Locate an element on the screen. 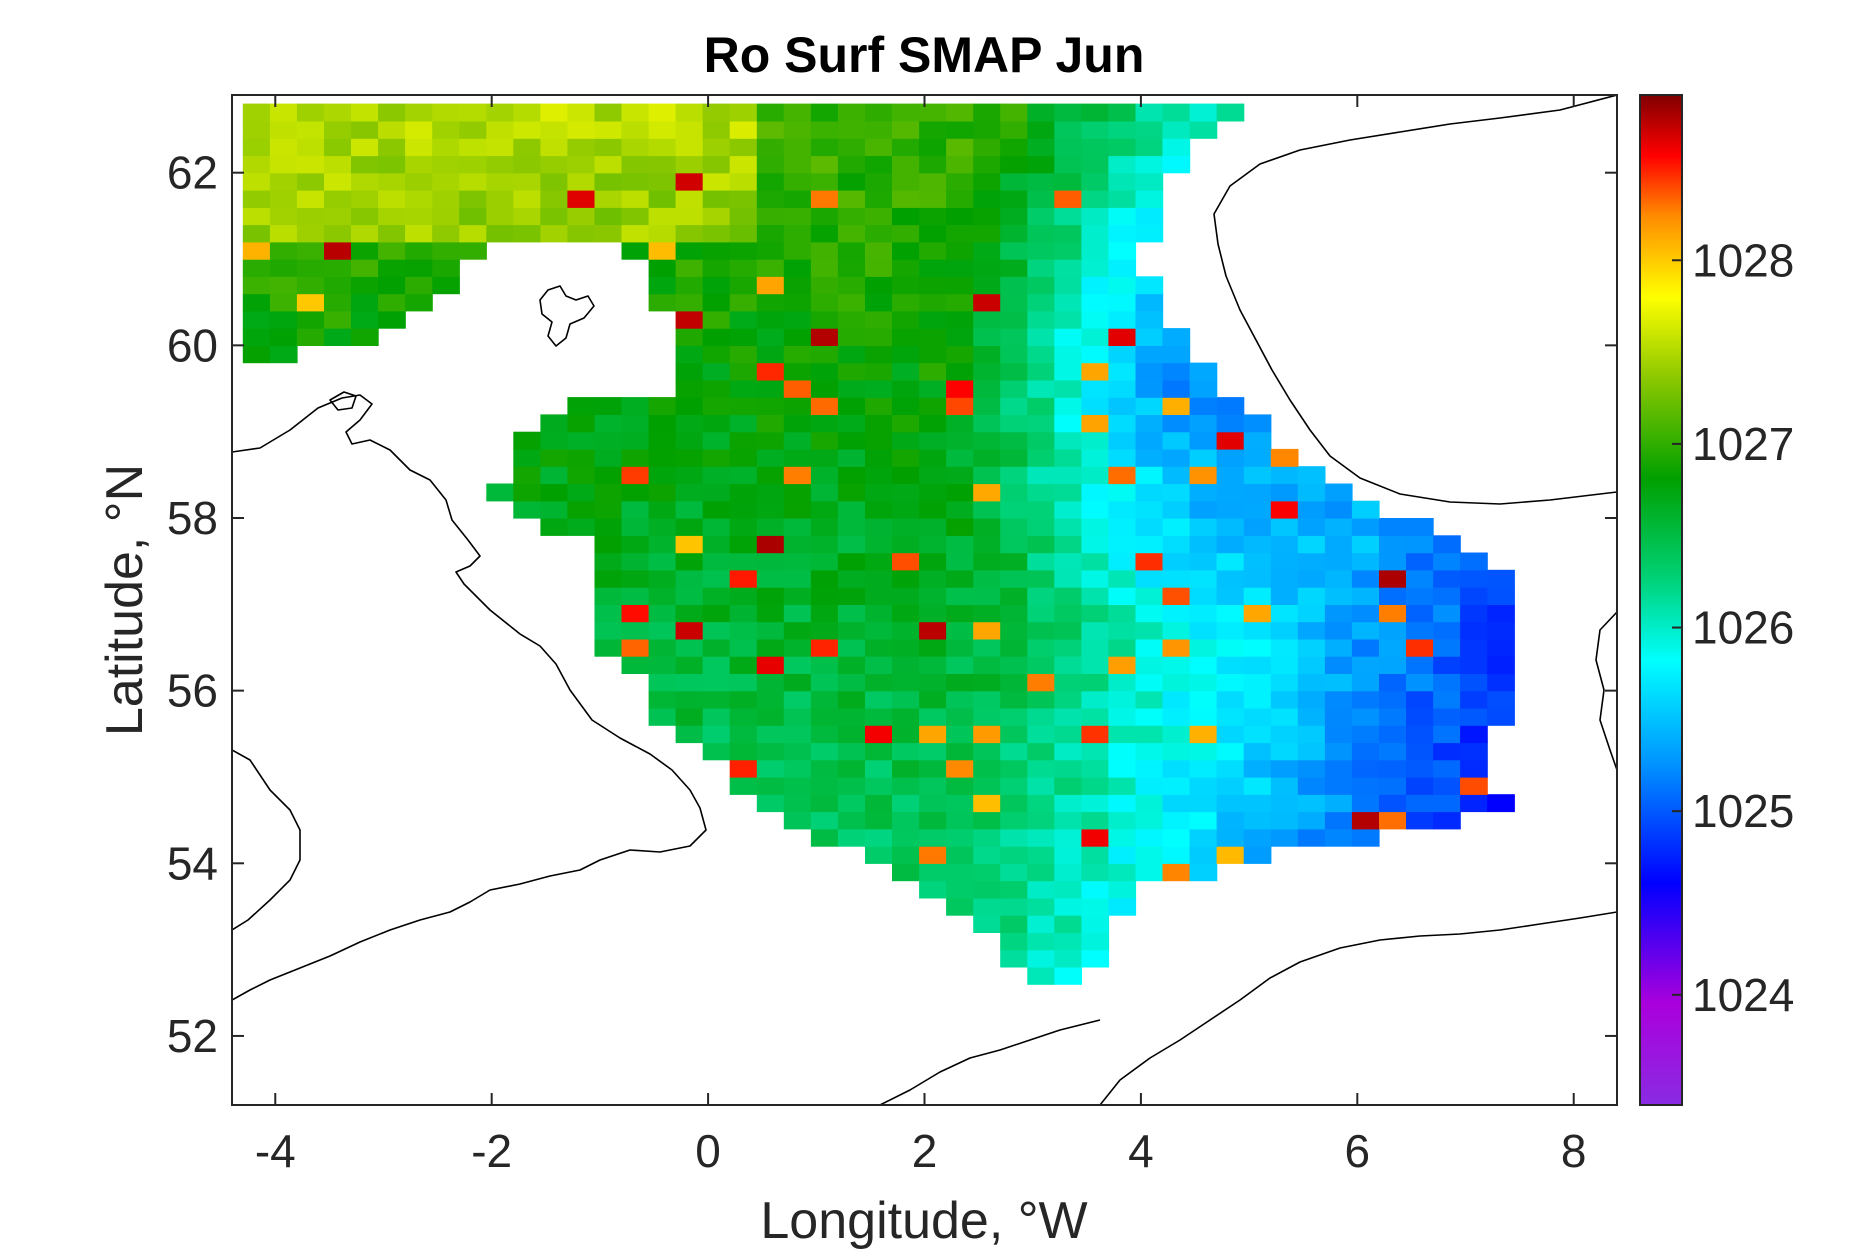 The image size is (1875, 1250). x-tick-label: 8 is located at coordinates (1574, 1151).